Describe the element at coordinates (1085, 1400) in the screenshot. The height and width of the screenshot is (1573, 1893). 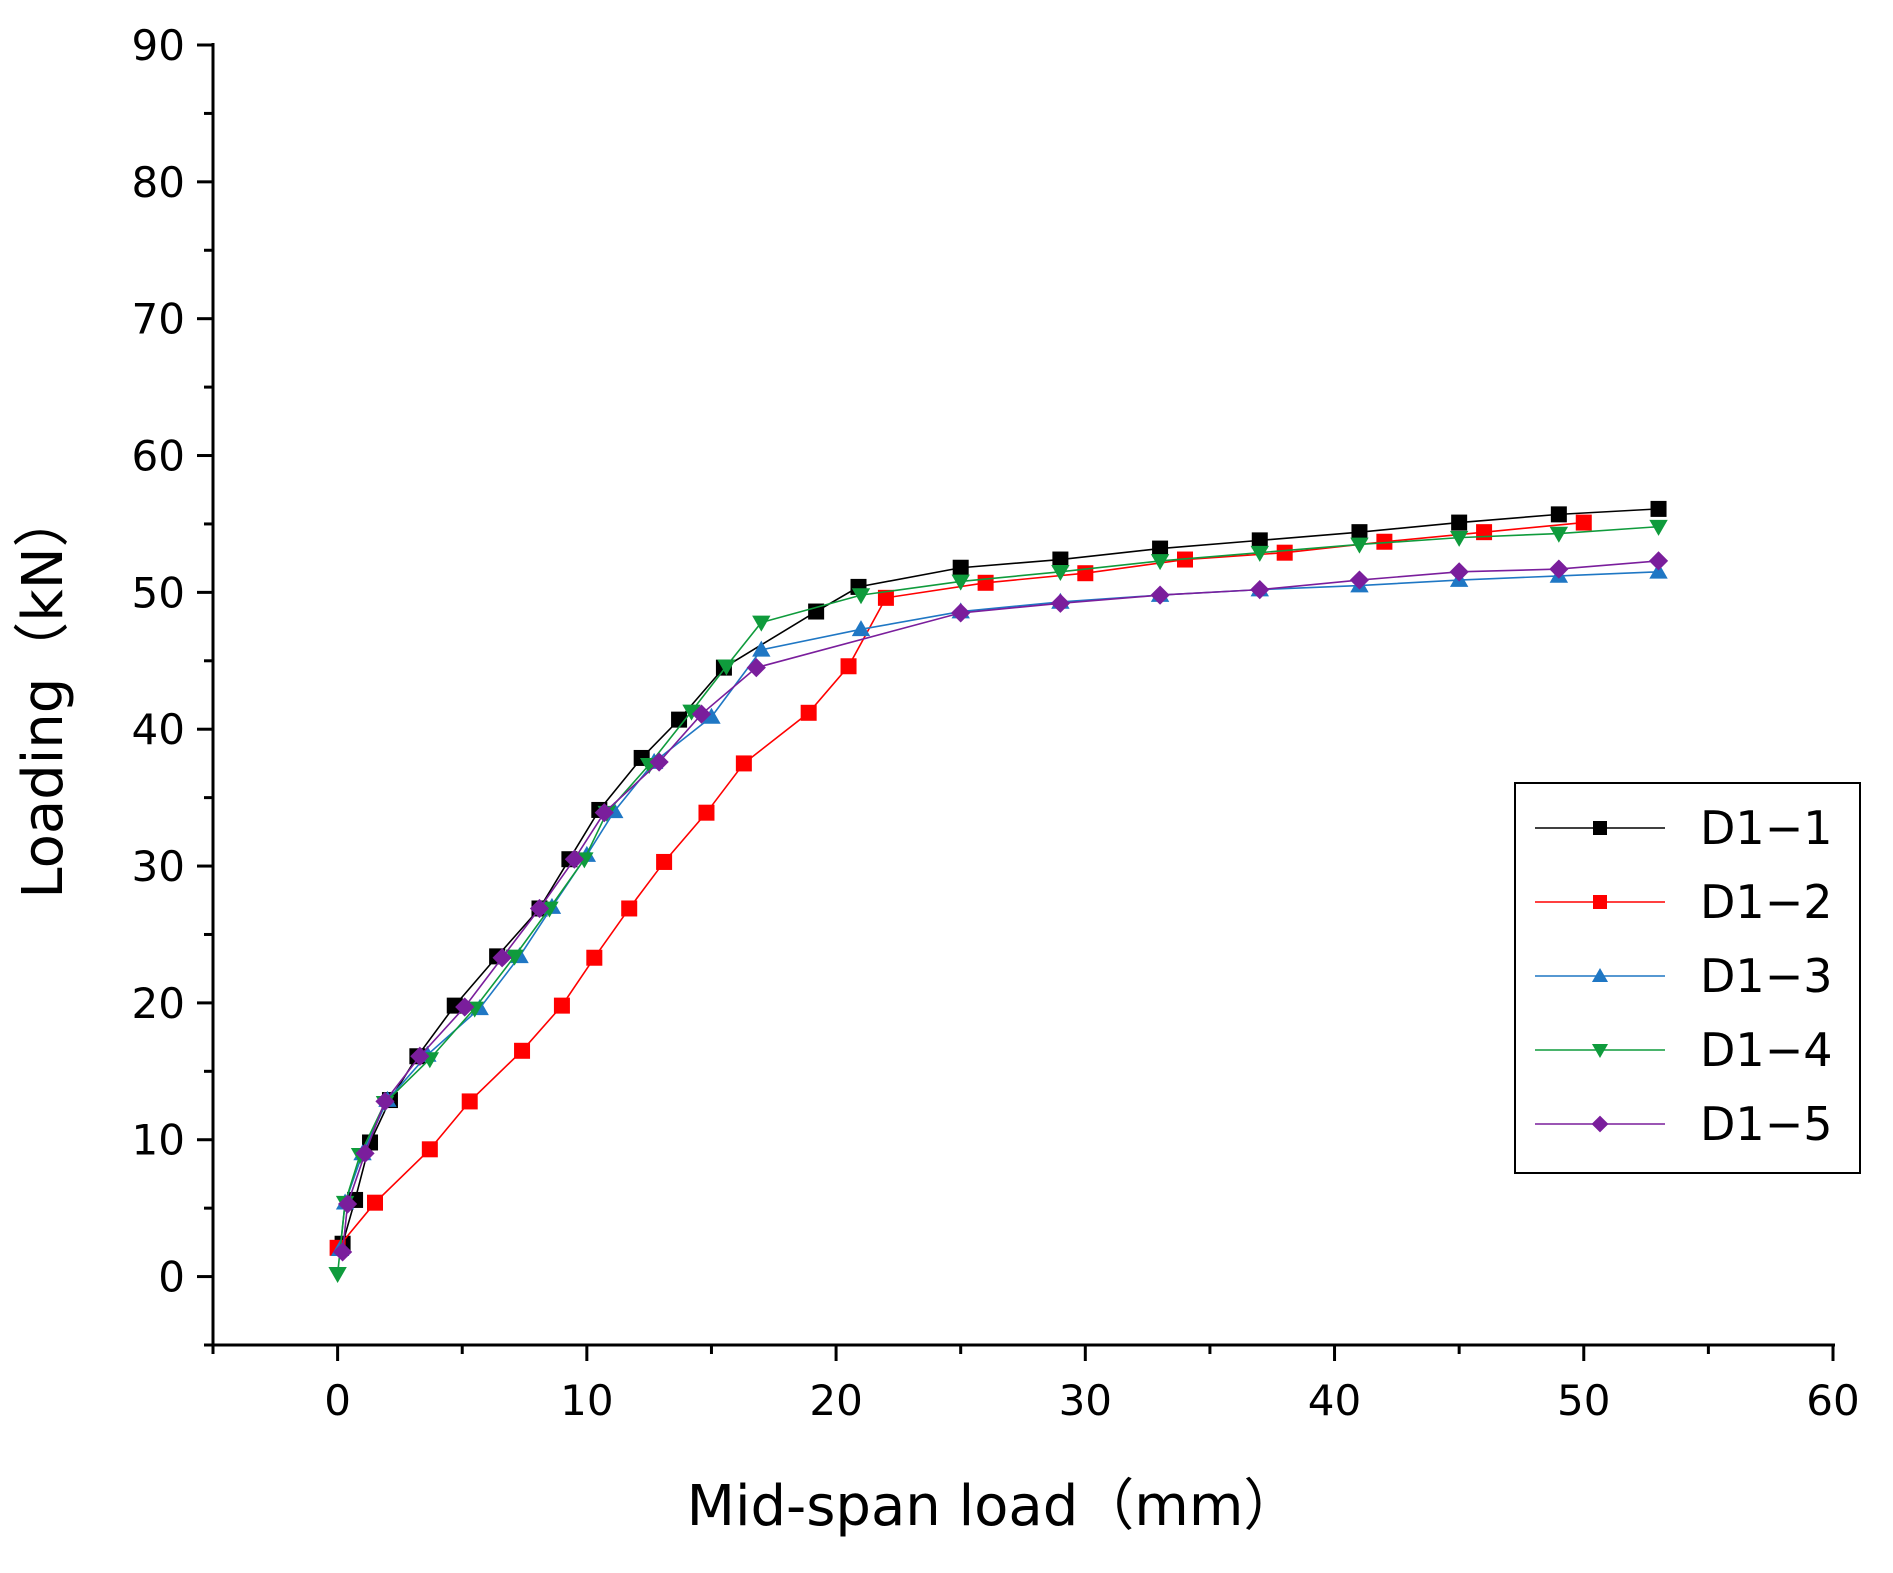
I see `x-tick-label: 30` at that location.